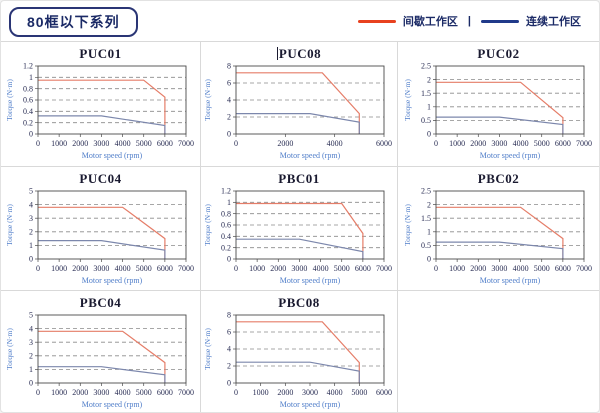  What do you see at coordinates (426, 191) in the screenshot?
I see `y-tick-label: 2.5` at bounding box center [426, 191].